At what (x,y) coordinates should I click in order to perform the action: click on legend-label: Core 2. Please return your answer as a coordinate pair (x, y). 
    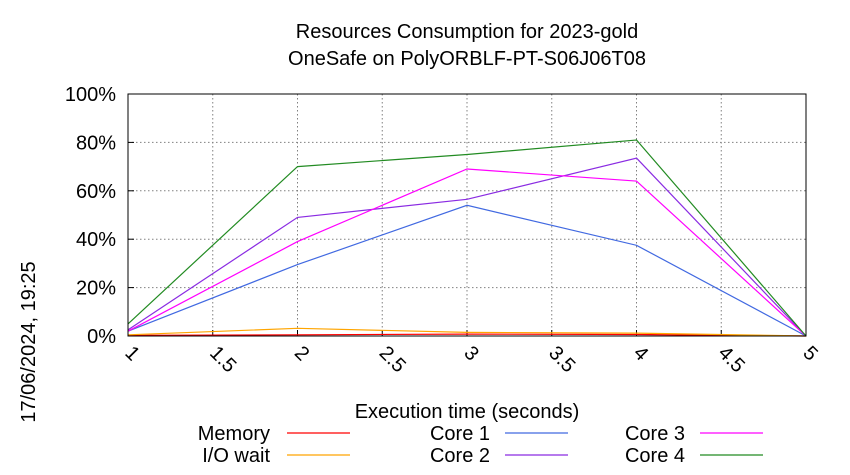
    Looking at the image, I should click on (460, 456).